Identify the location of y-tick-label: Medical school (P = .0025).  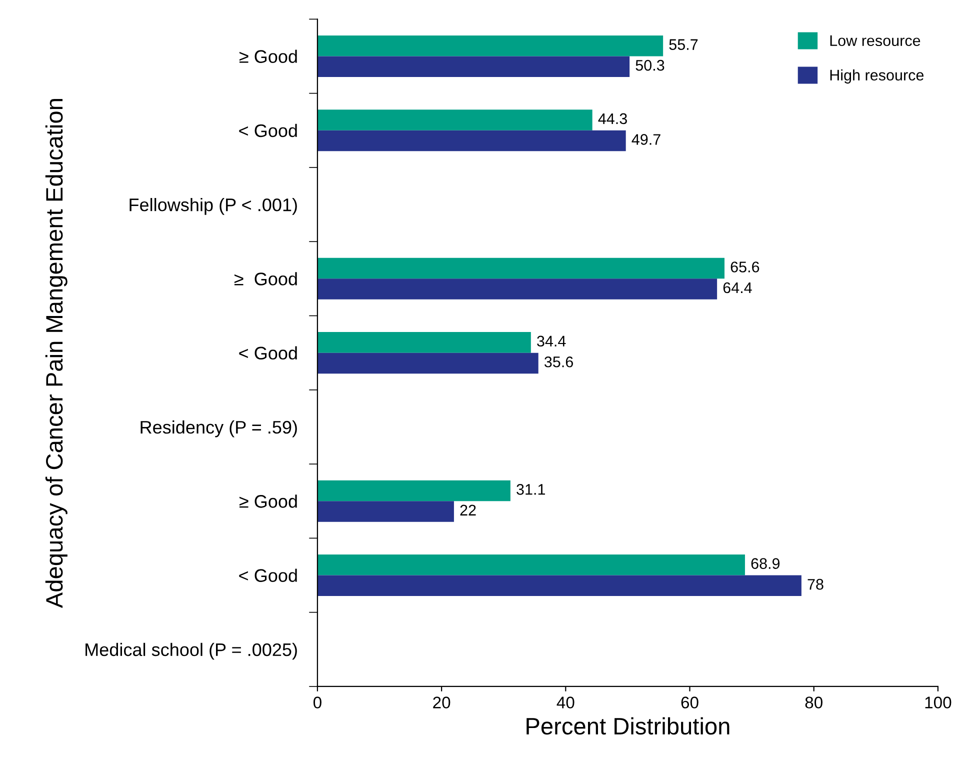
(191, 651).